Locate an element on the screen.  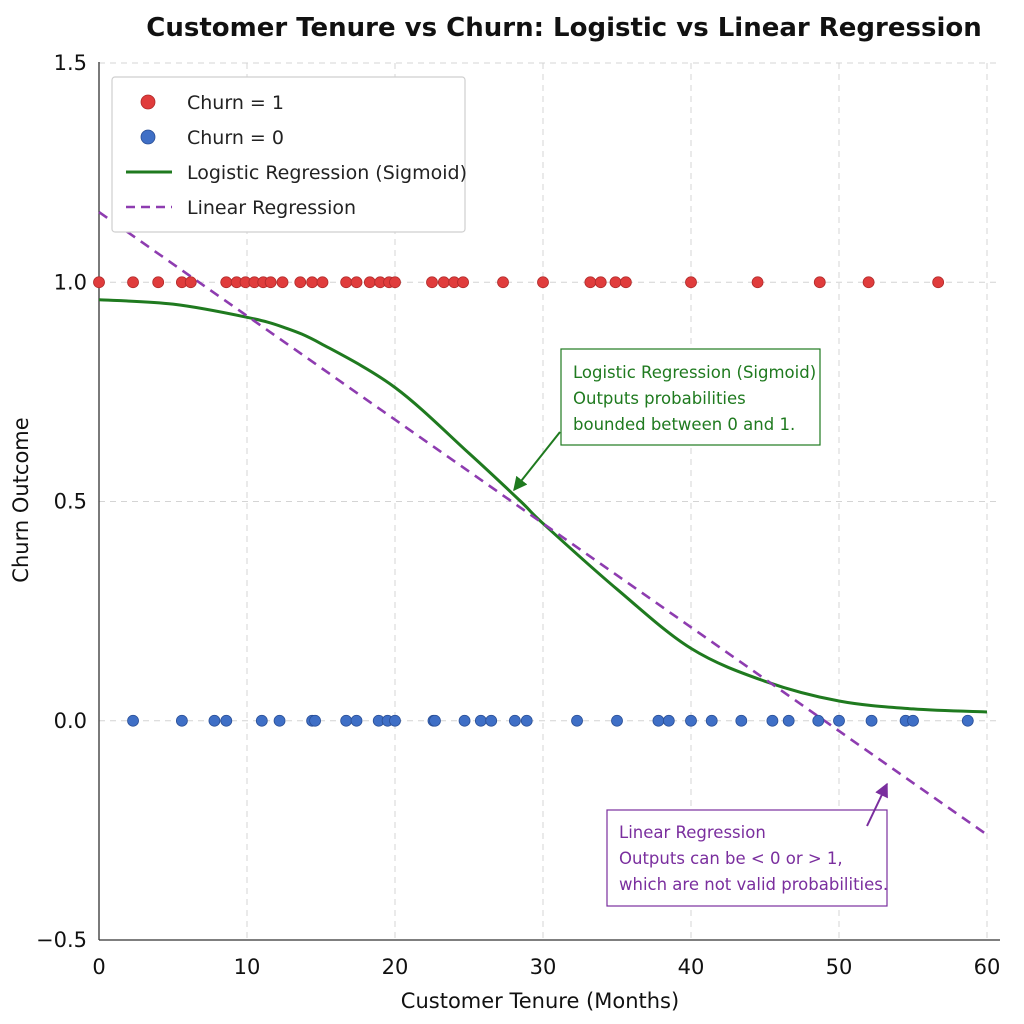
x-tick-label: 10 is located at coordinates (247, 967).